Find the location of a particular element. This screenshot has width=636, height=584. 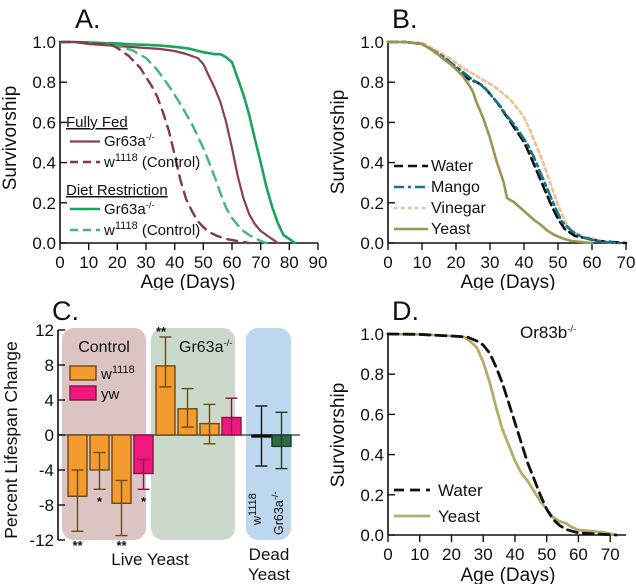

panel-a-curves is located at coordinates (177, 142).